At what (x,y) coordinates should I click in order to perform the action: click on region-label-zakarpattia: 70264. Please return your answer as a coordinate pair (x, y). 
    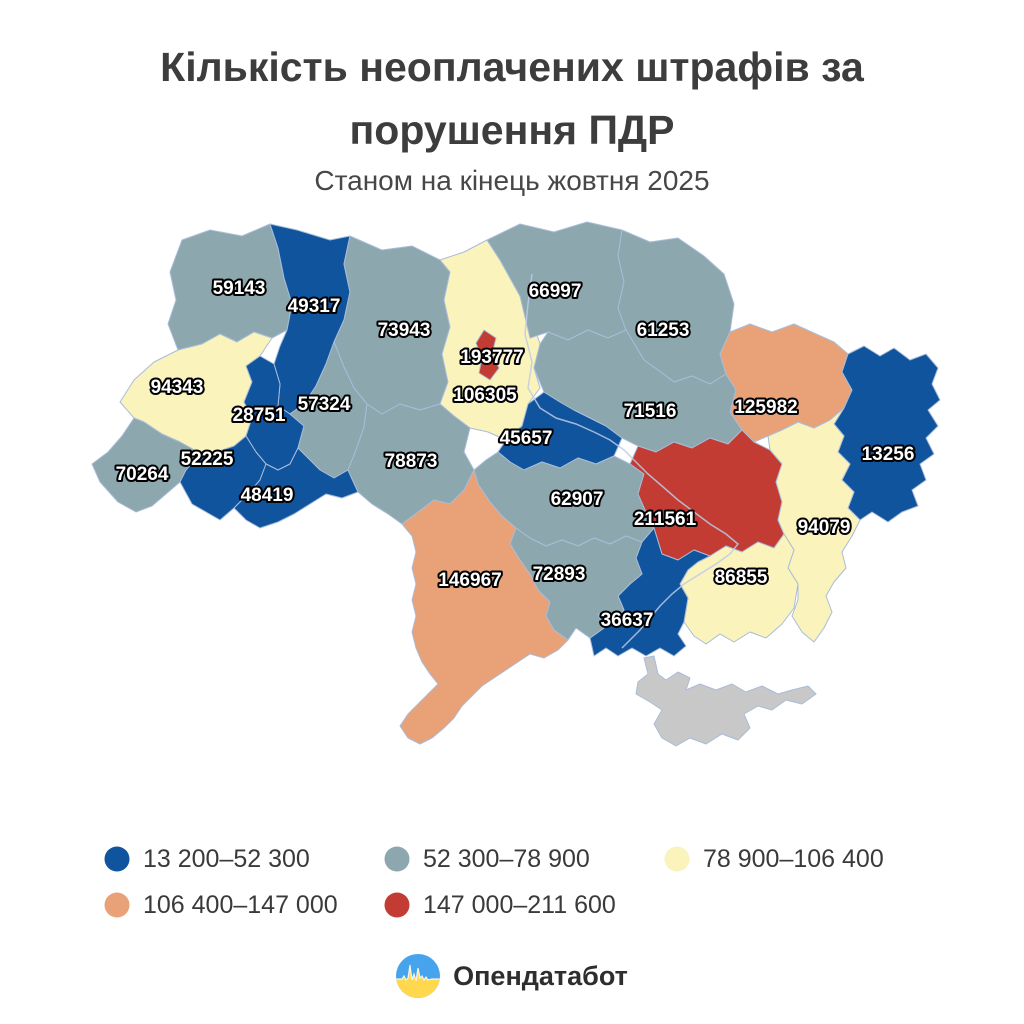
    Looking at the image, I should click on (142, 474).